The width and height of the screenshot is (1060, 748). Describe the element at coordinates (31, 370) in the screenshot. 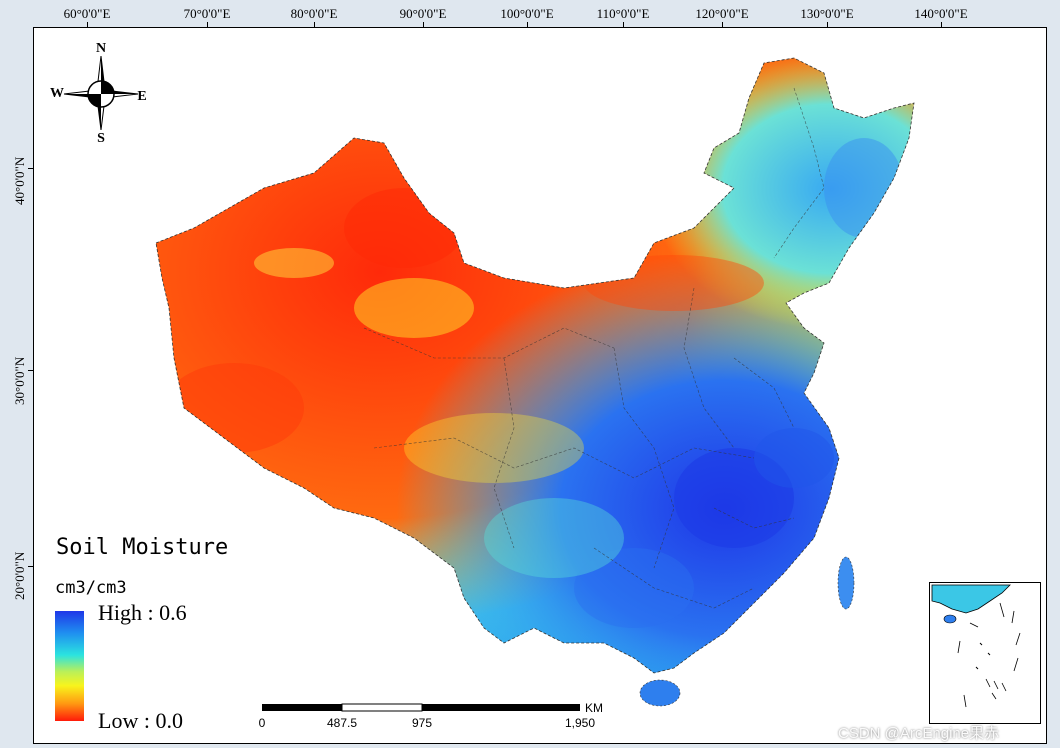

I see `tick-left-30n` at that location.